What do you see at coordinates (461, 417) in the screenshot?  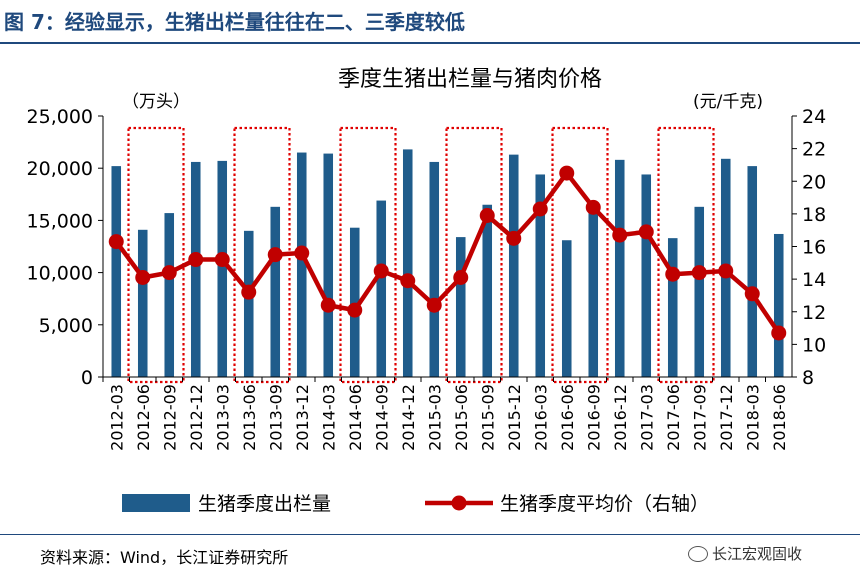 I see `x-tick-label: 2015-06` at bounding box center [461, 417].